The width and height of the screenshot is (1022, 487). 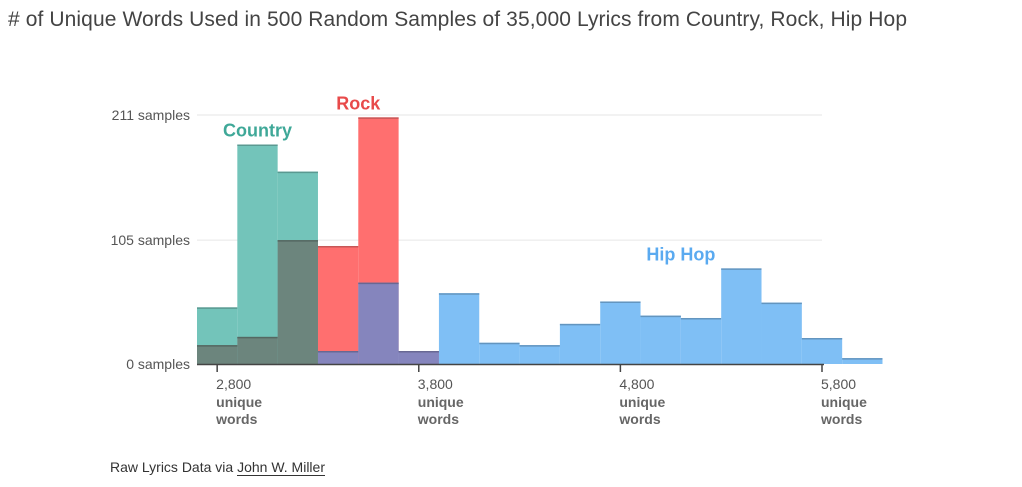 What do you see at coordinates (338, 304) in the screenshot?
I see `rock-bar` at bounding box center [338, 304].